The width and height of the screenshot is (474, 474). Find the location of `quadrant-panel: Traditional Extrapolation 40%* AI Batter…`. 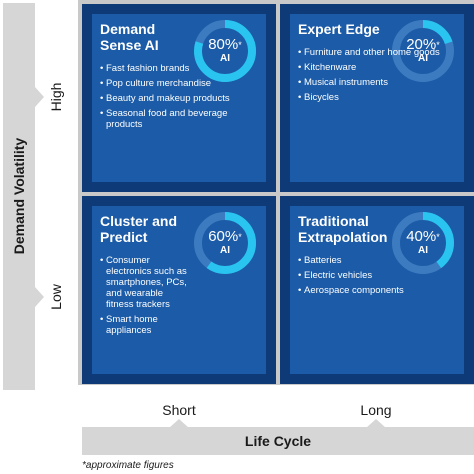

quadrant-panel: Traditional Extrapolation 40%* AI Batter… is located at coordinates (377, 290).